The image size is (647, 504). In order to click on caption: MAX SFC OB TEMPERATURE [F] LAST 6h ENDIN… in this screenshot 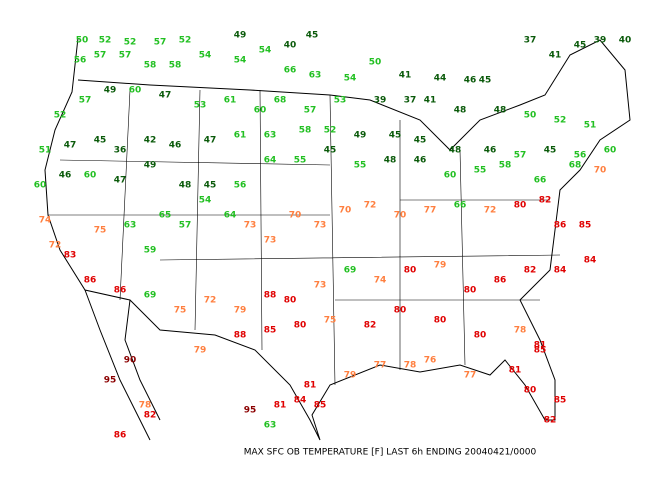, I will do `click(390, 453)`.